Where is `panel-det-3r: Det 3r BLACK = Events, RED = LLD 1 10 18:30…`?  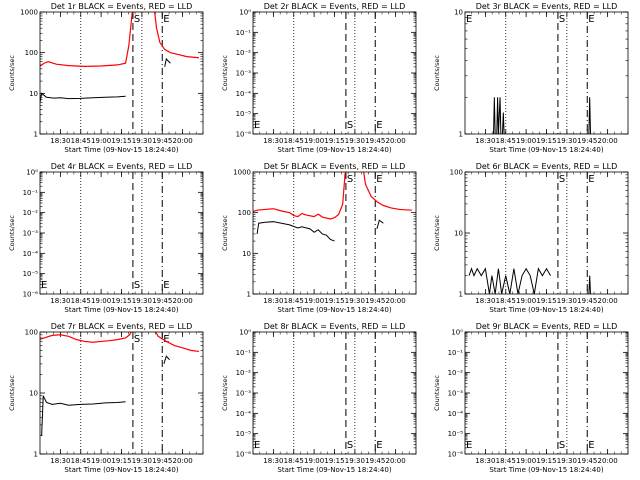
panel-det-3r: Det 3r BLACK = Events, RED = LLD 1 10 18:30… is located at coordinates (531, 78).